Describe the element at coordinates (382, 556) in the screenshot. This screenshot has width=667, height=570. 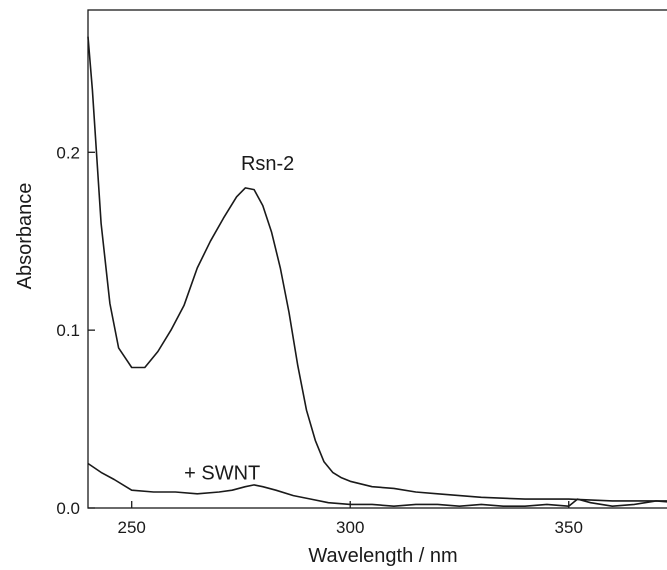
I see `x-axis-label: Wavelength / nm` at that location.